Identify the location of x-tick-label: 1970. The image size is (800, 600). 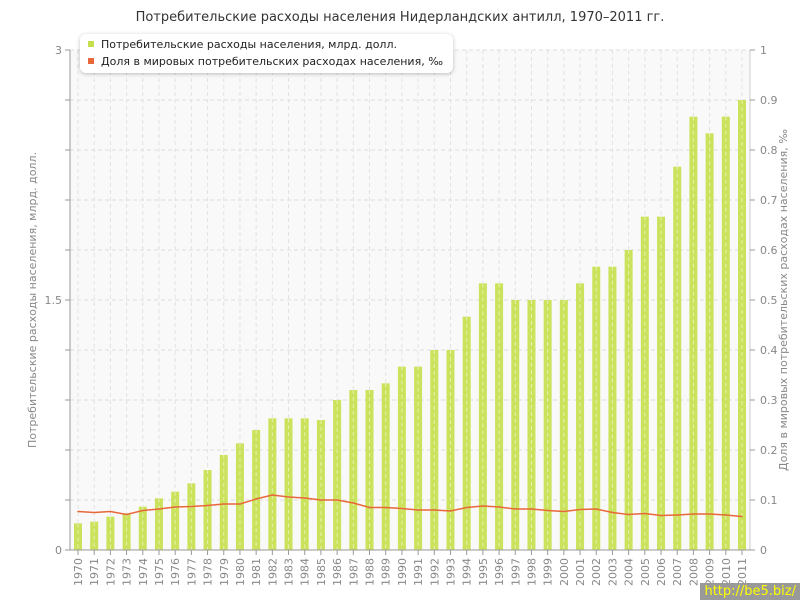
(78, 572).